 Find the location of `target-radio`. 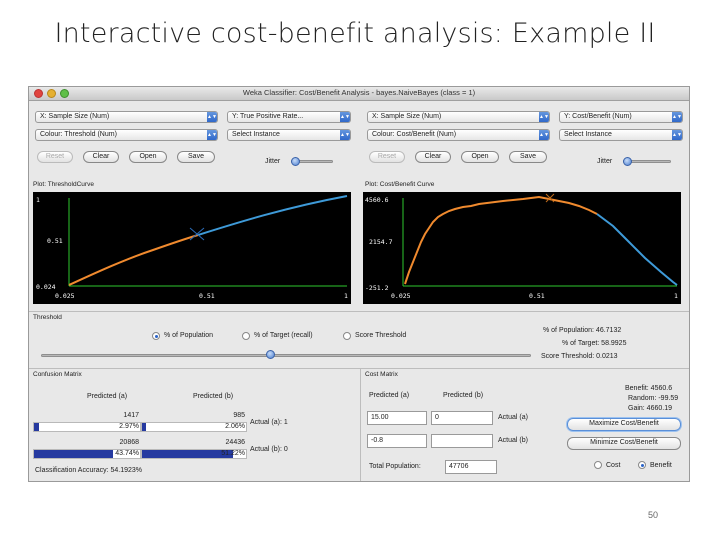

target-radio is located at coordinates (246, 336).